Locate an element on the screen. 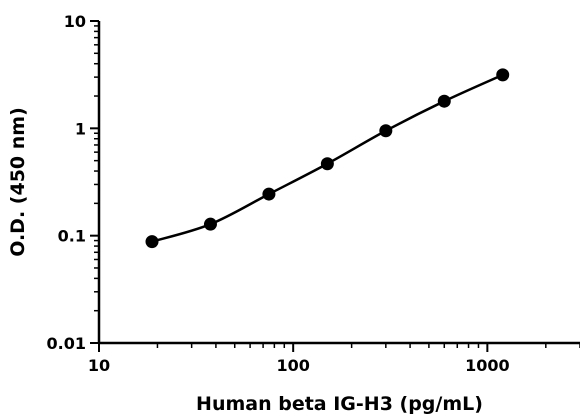 The image size is (580, 419). x-tick-label: 1000 is located at coordinates (487, 365).